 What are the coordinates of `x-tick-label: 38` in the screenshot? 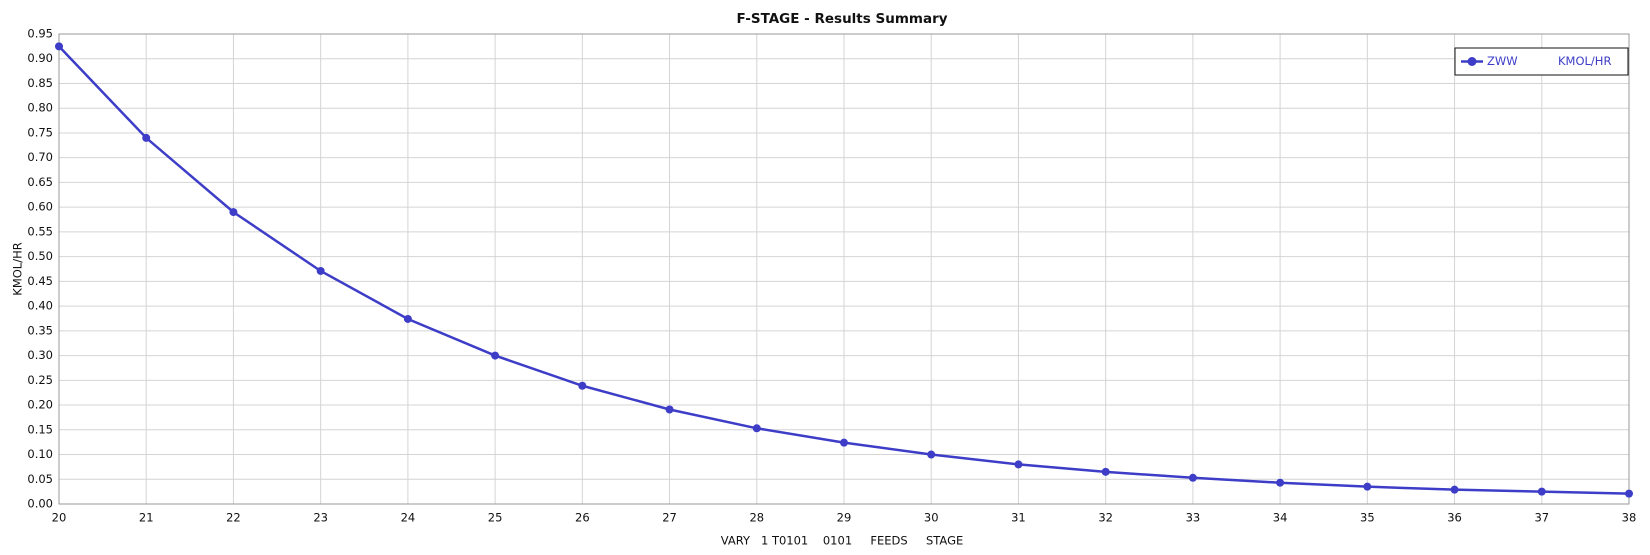 It's located at (1629, 518).